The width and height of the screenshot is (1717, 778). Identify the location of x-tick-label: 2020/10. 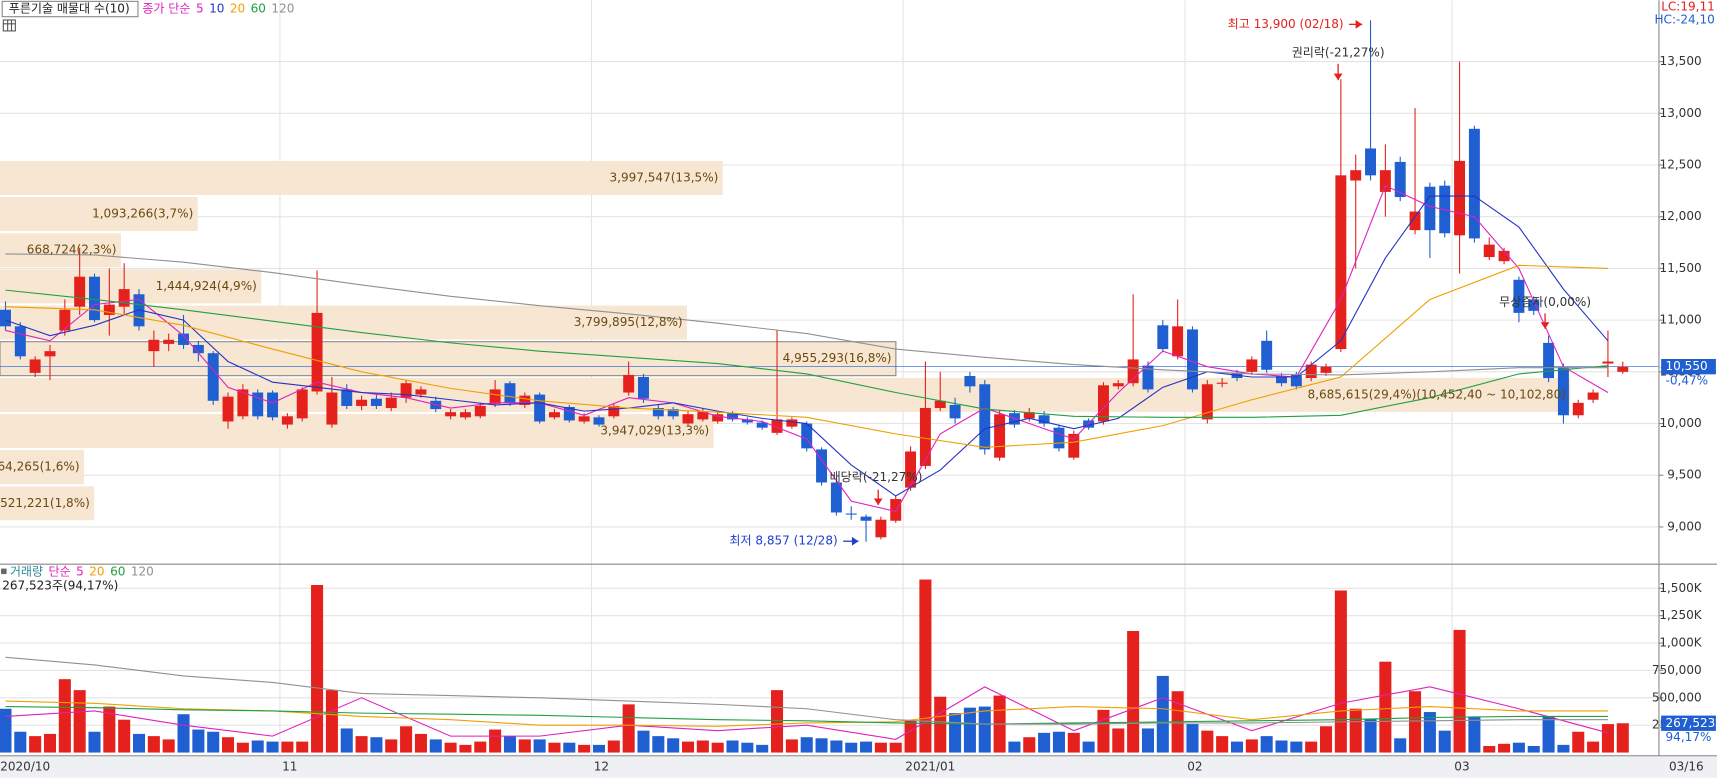
(25, 766).